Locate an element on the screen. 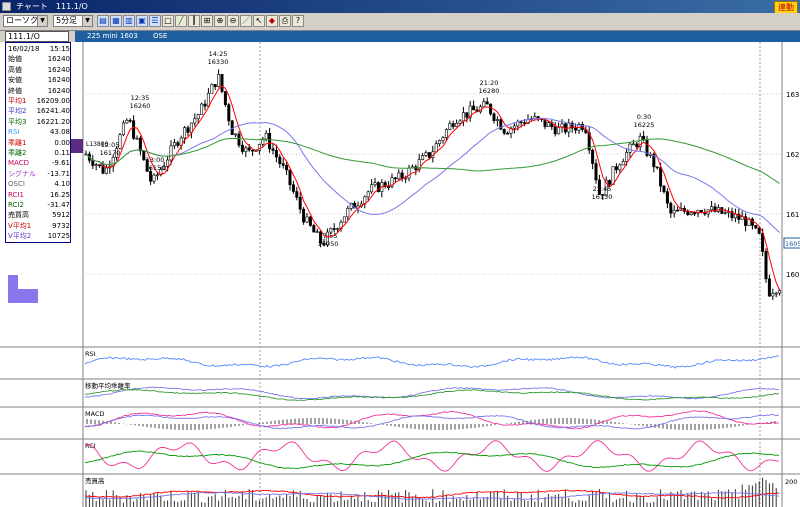 Image resolution: width=800 pixels, height=507 pixels. info-row: 平均3 16221.20 is located at coordinates (39, 122).